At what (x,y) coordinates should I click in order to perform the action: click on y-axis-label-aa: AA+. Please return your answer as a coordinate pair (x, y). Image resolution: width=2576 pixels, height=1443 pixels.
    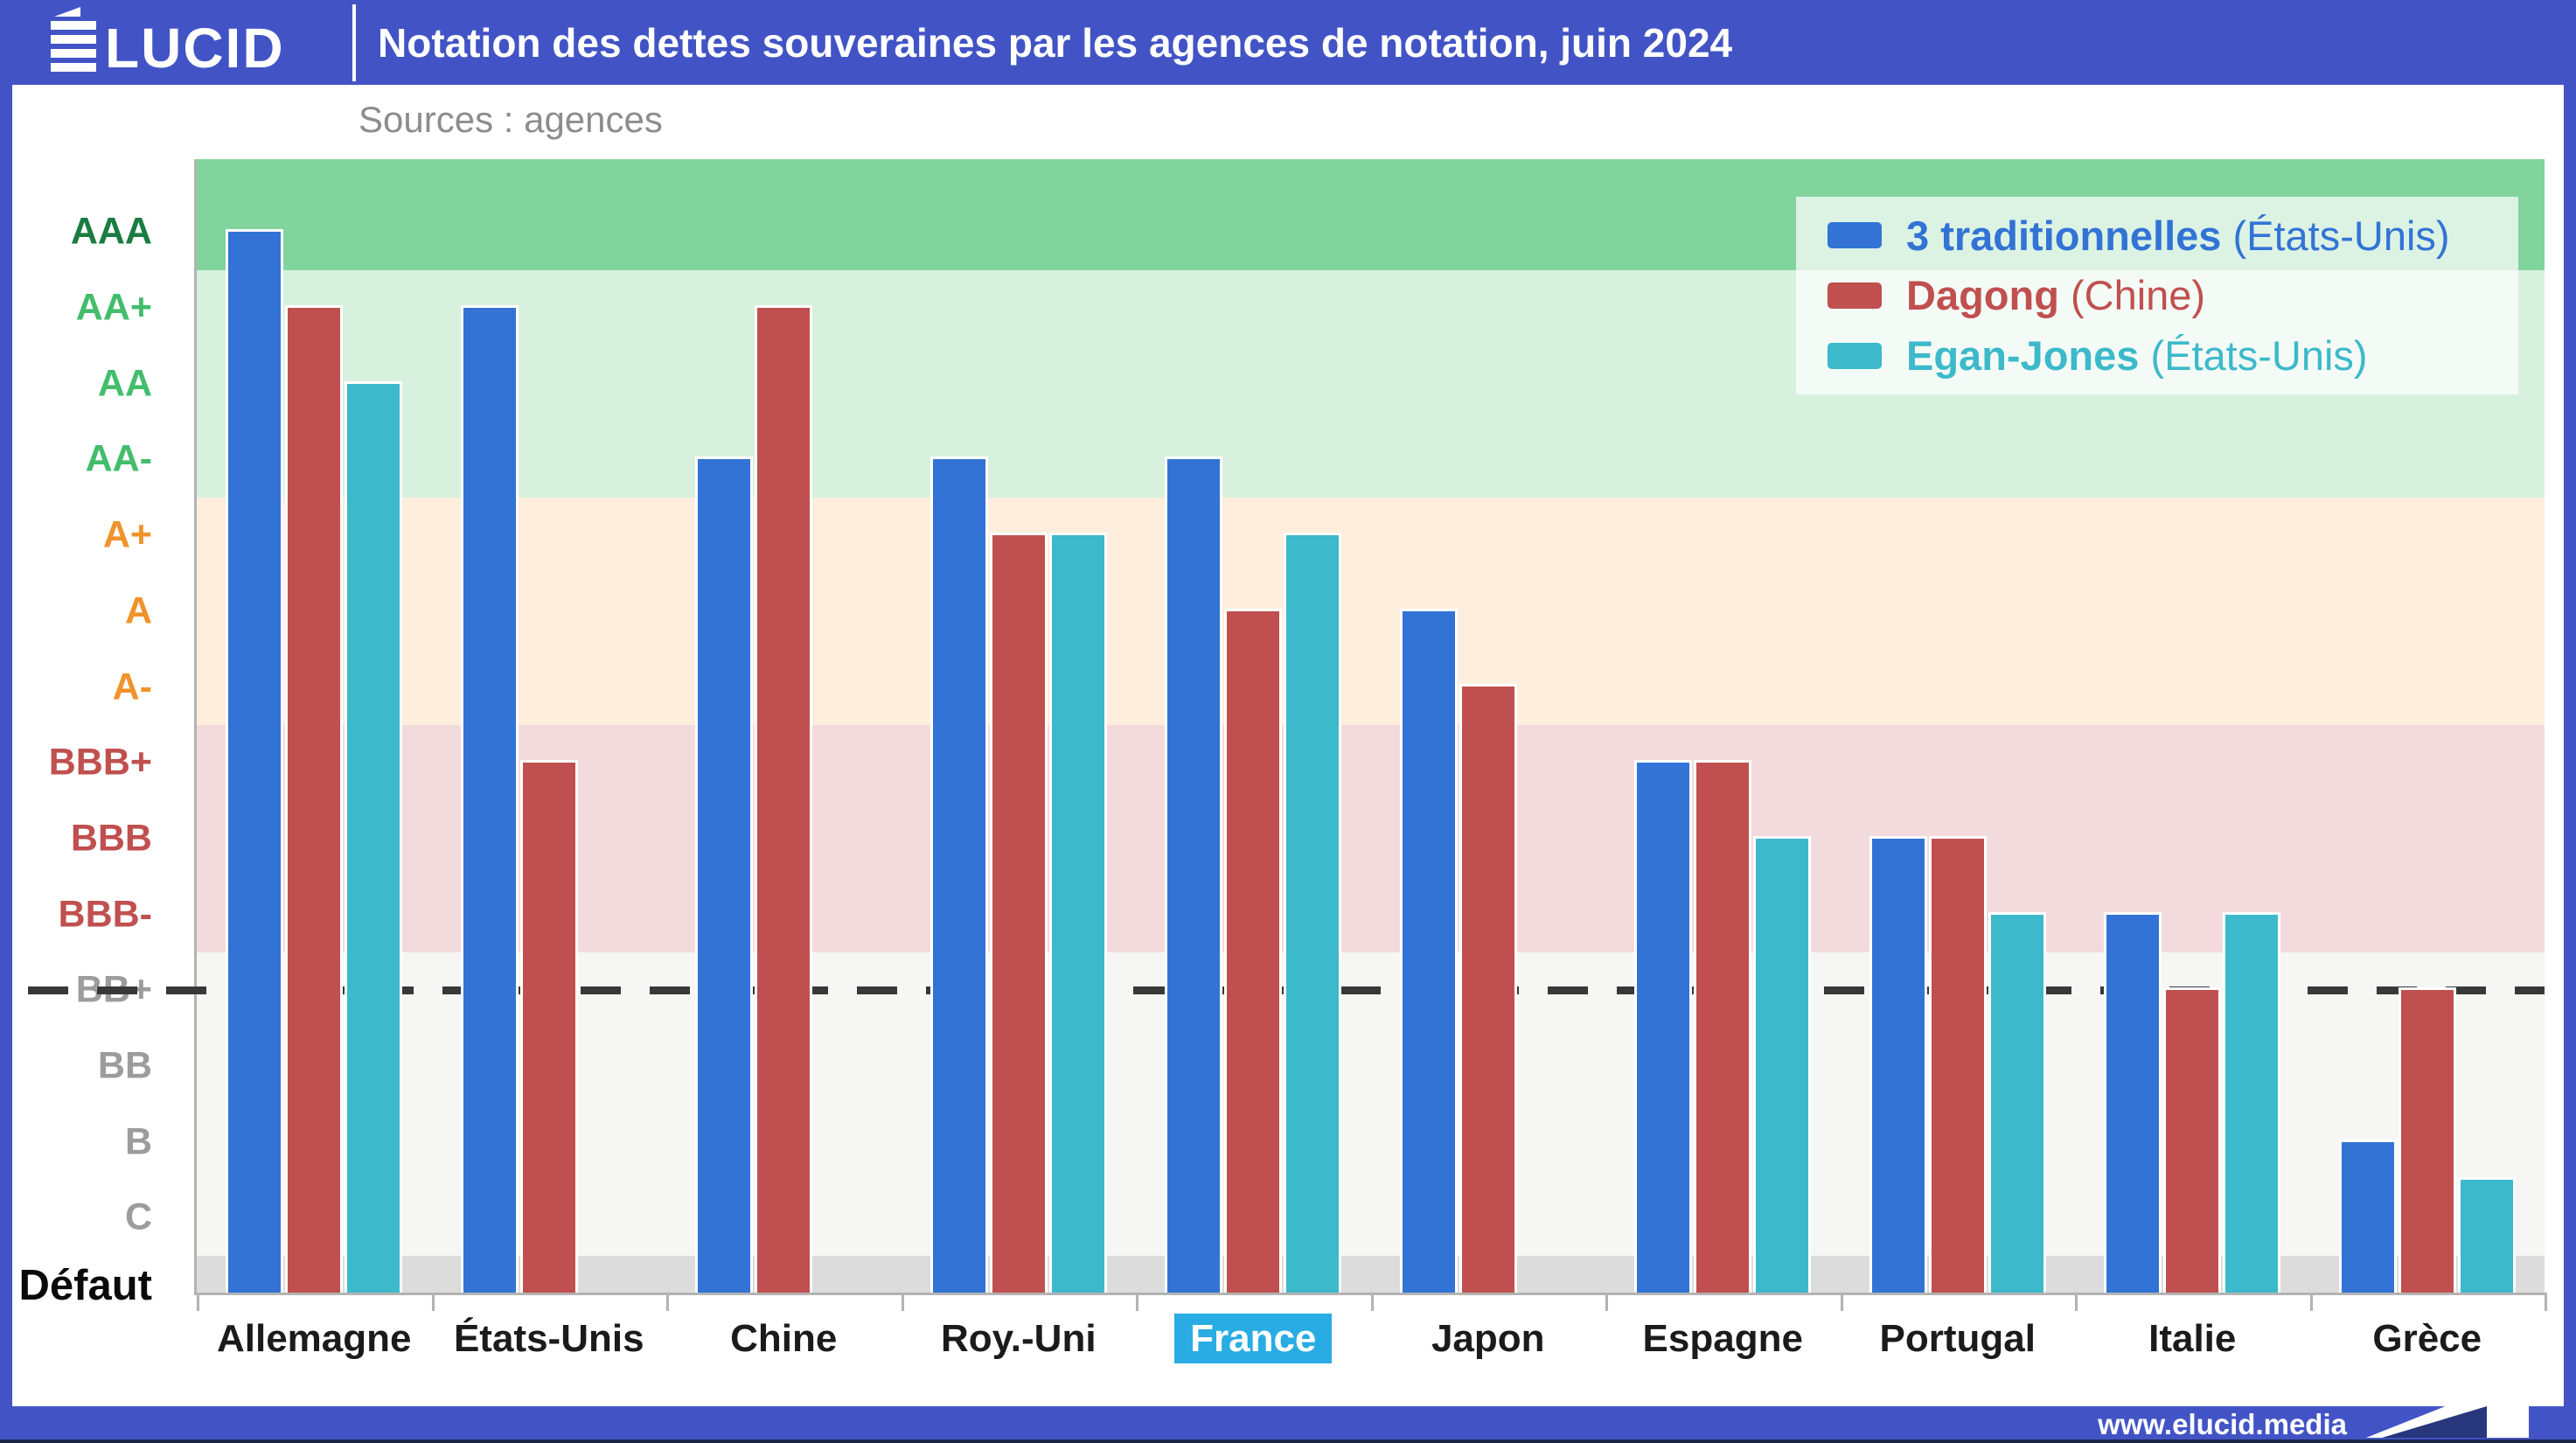
    Looking at the image, I should click on (113, 307).